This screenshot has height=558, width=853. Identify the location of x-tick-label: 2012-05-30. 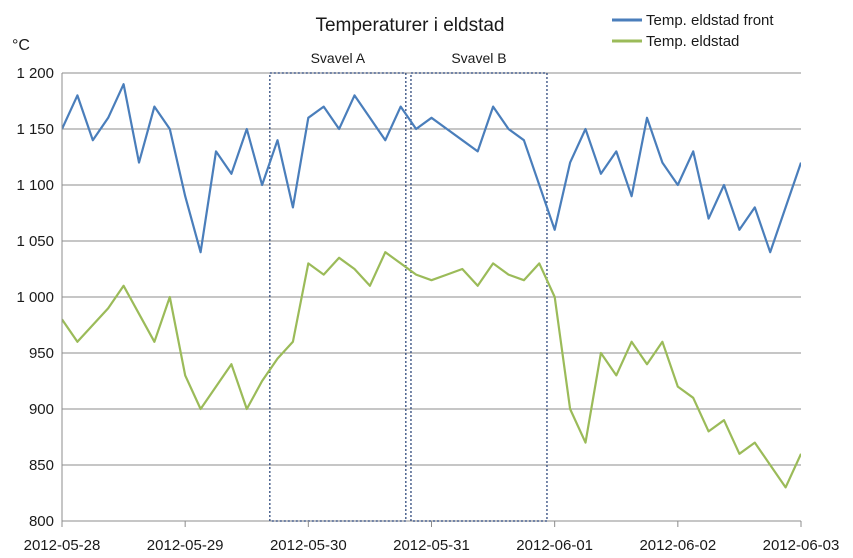
(308, 545).